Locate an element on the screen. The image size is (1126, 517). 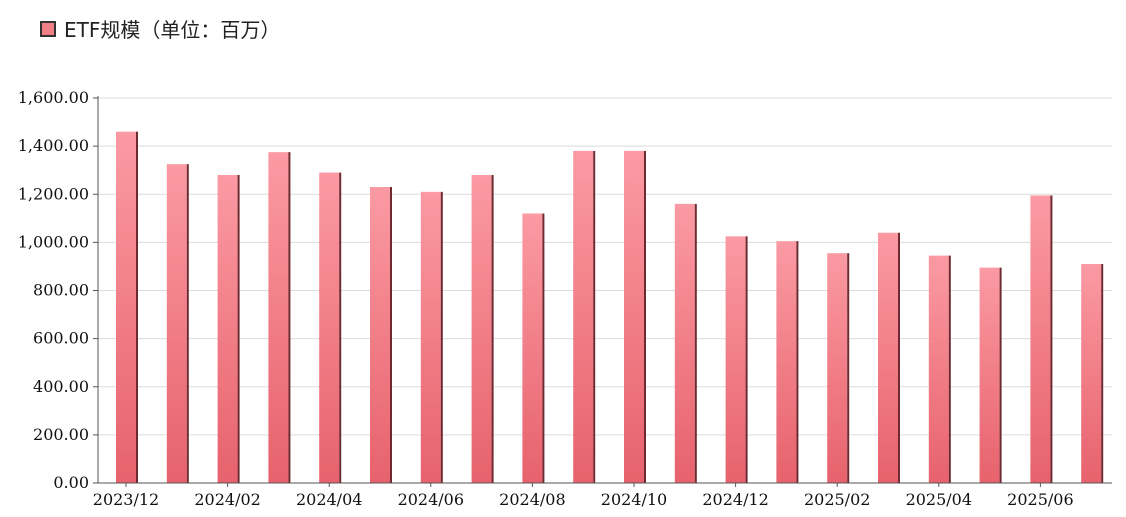
x-tick-label: 2024/02 is located at coordinates (227, 499).